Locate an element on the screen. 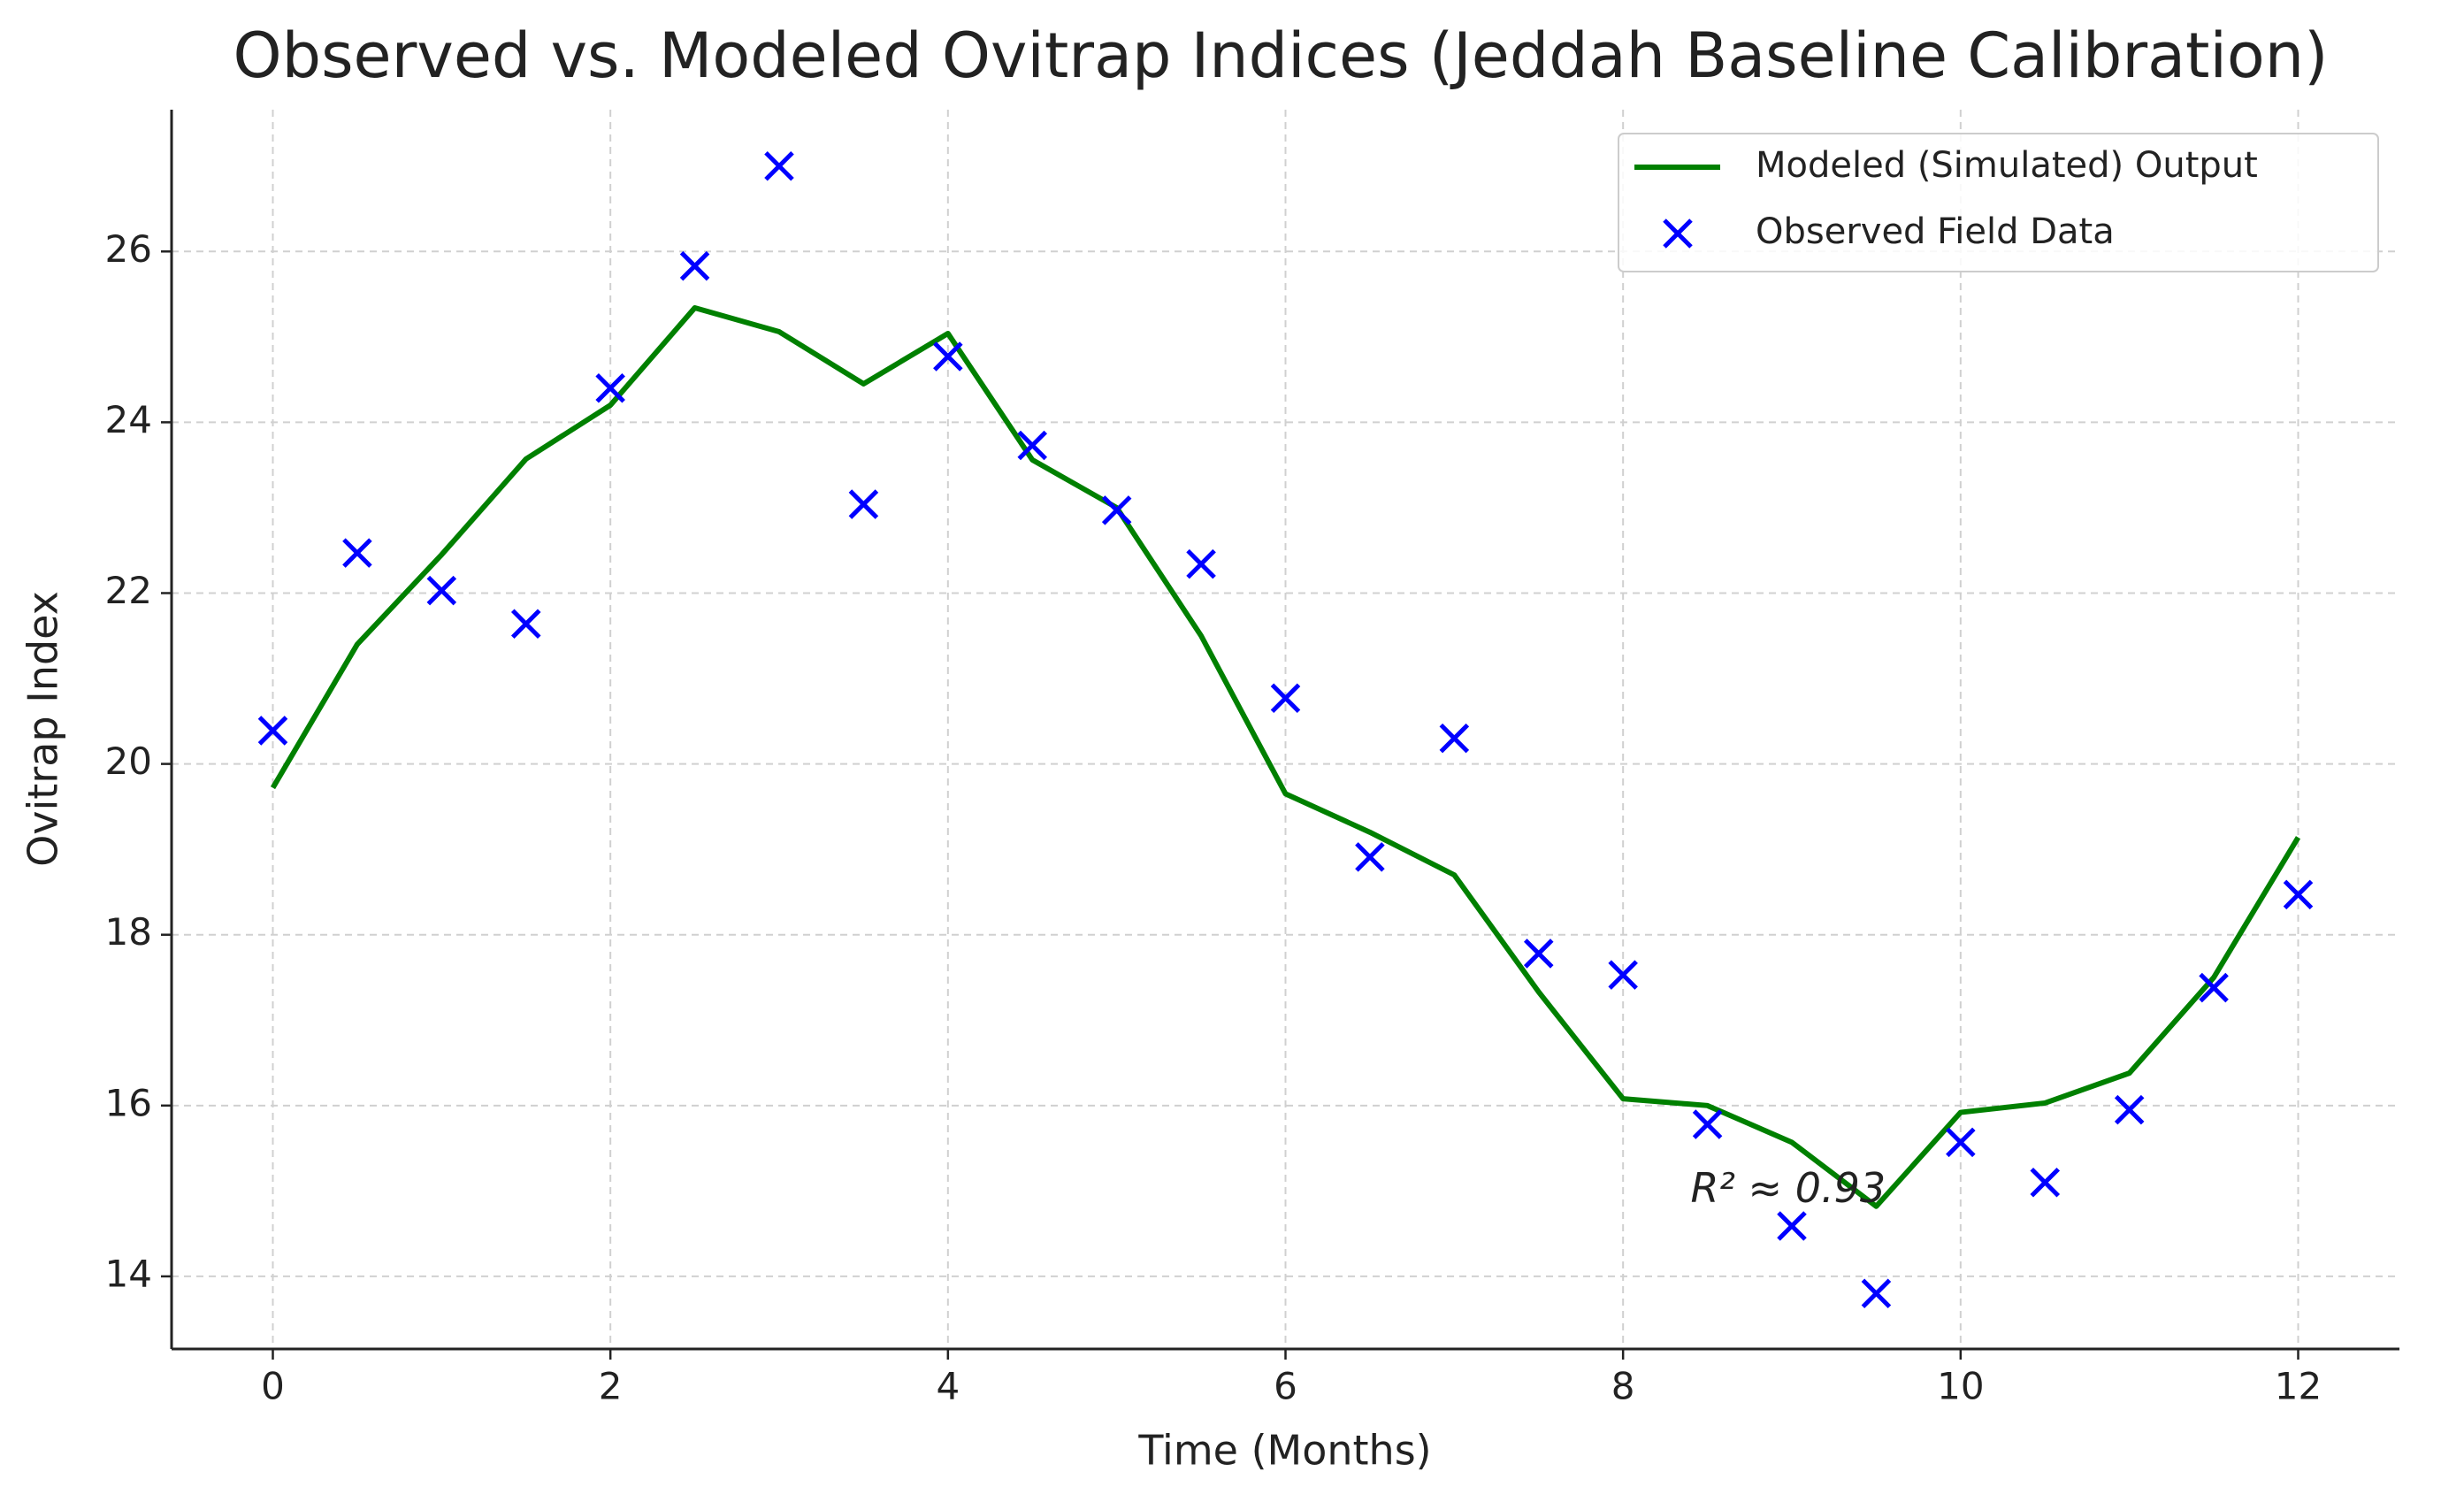  x-tick-label: 8 is located at coordinates (1623, 1386).